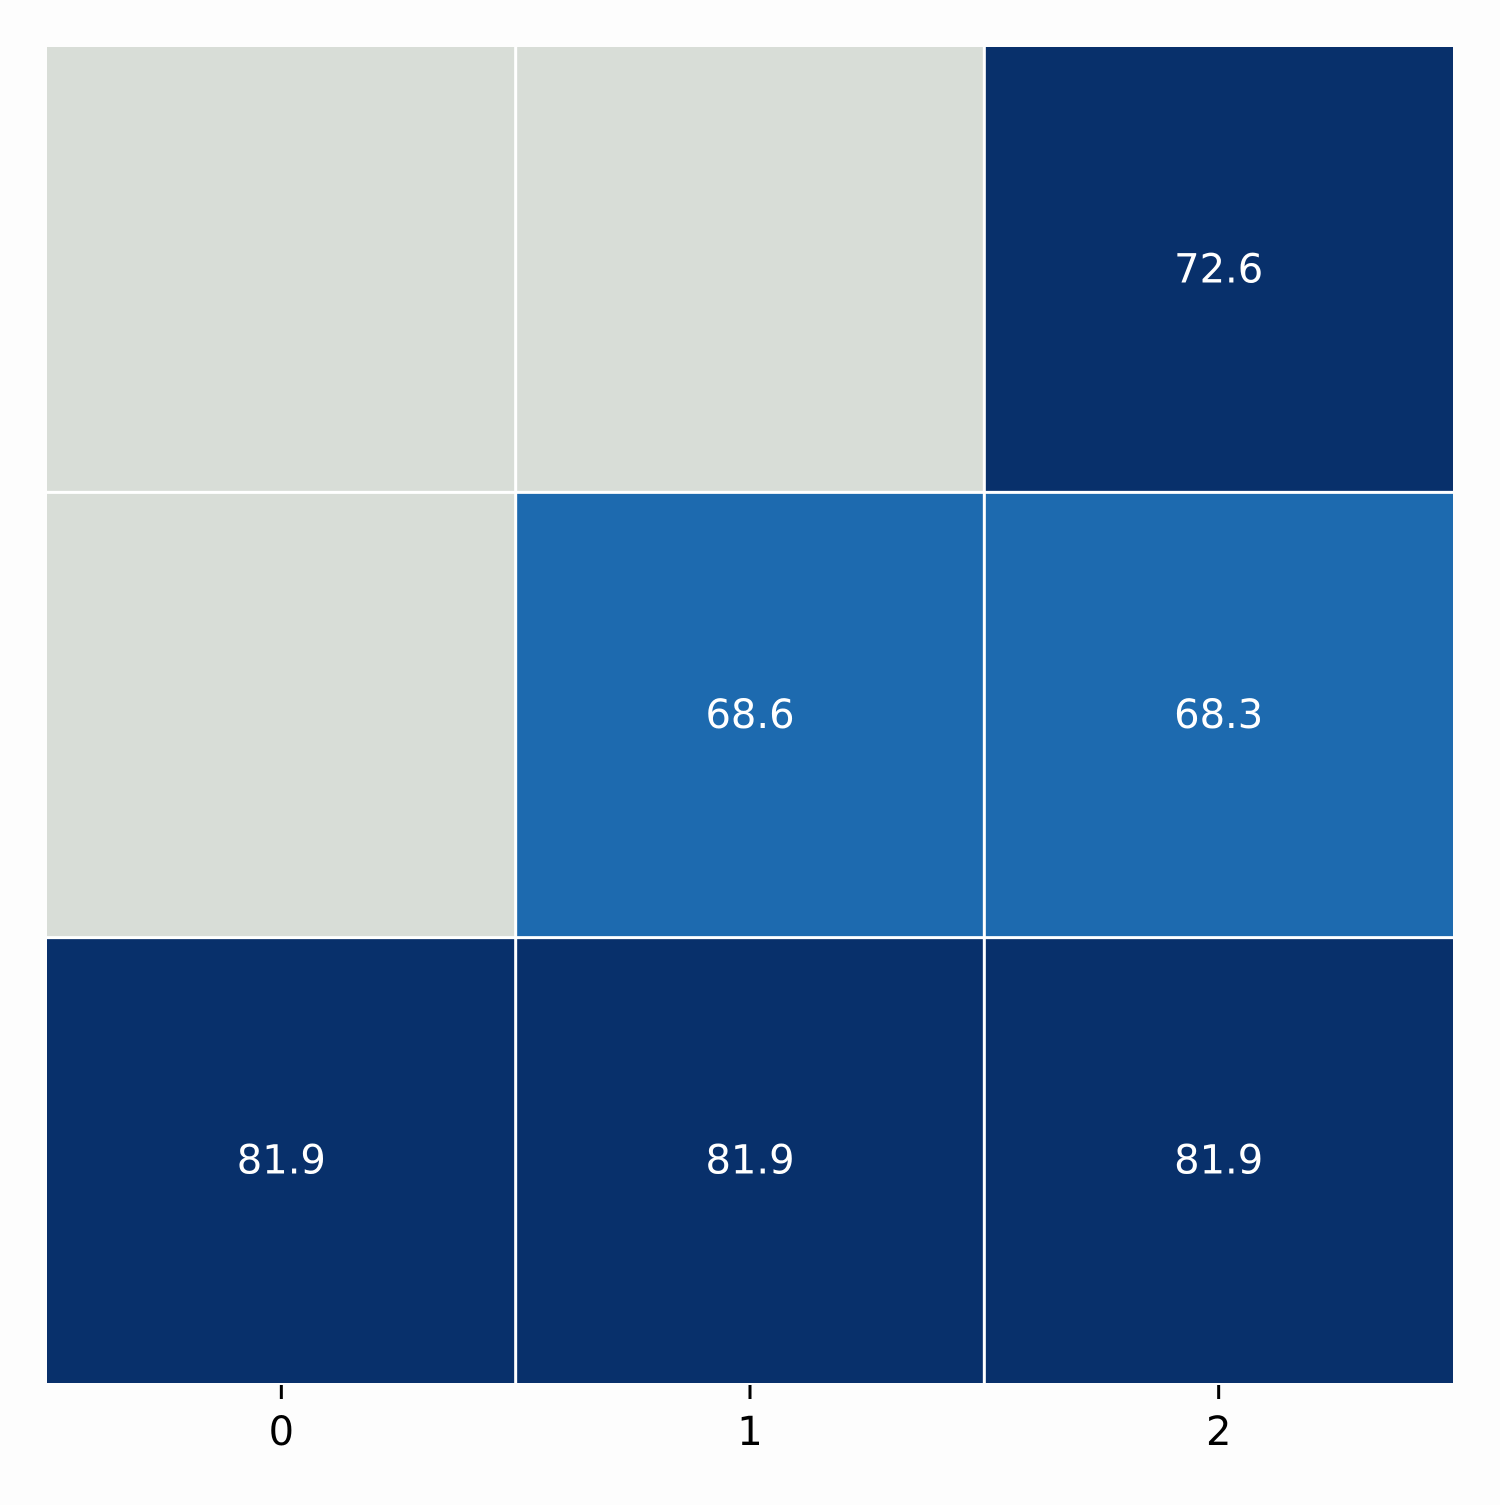 This screenshot has width=1500, height=1505. What do you see at coordinates (281, 715) in the screenshot?
I see `heatmap-cell-r1-c0` at bounding box center [281, 715].